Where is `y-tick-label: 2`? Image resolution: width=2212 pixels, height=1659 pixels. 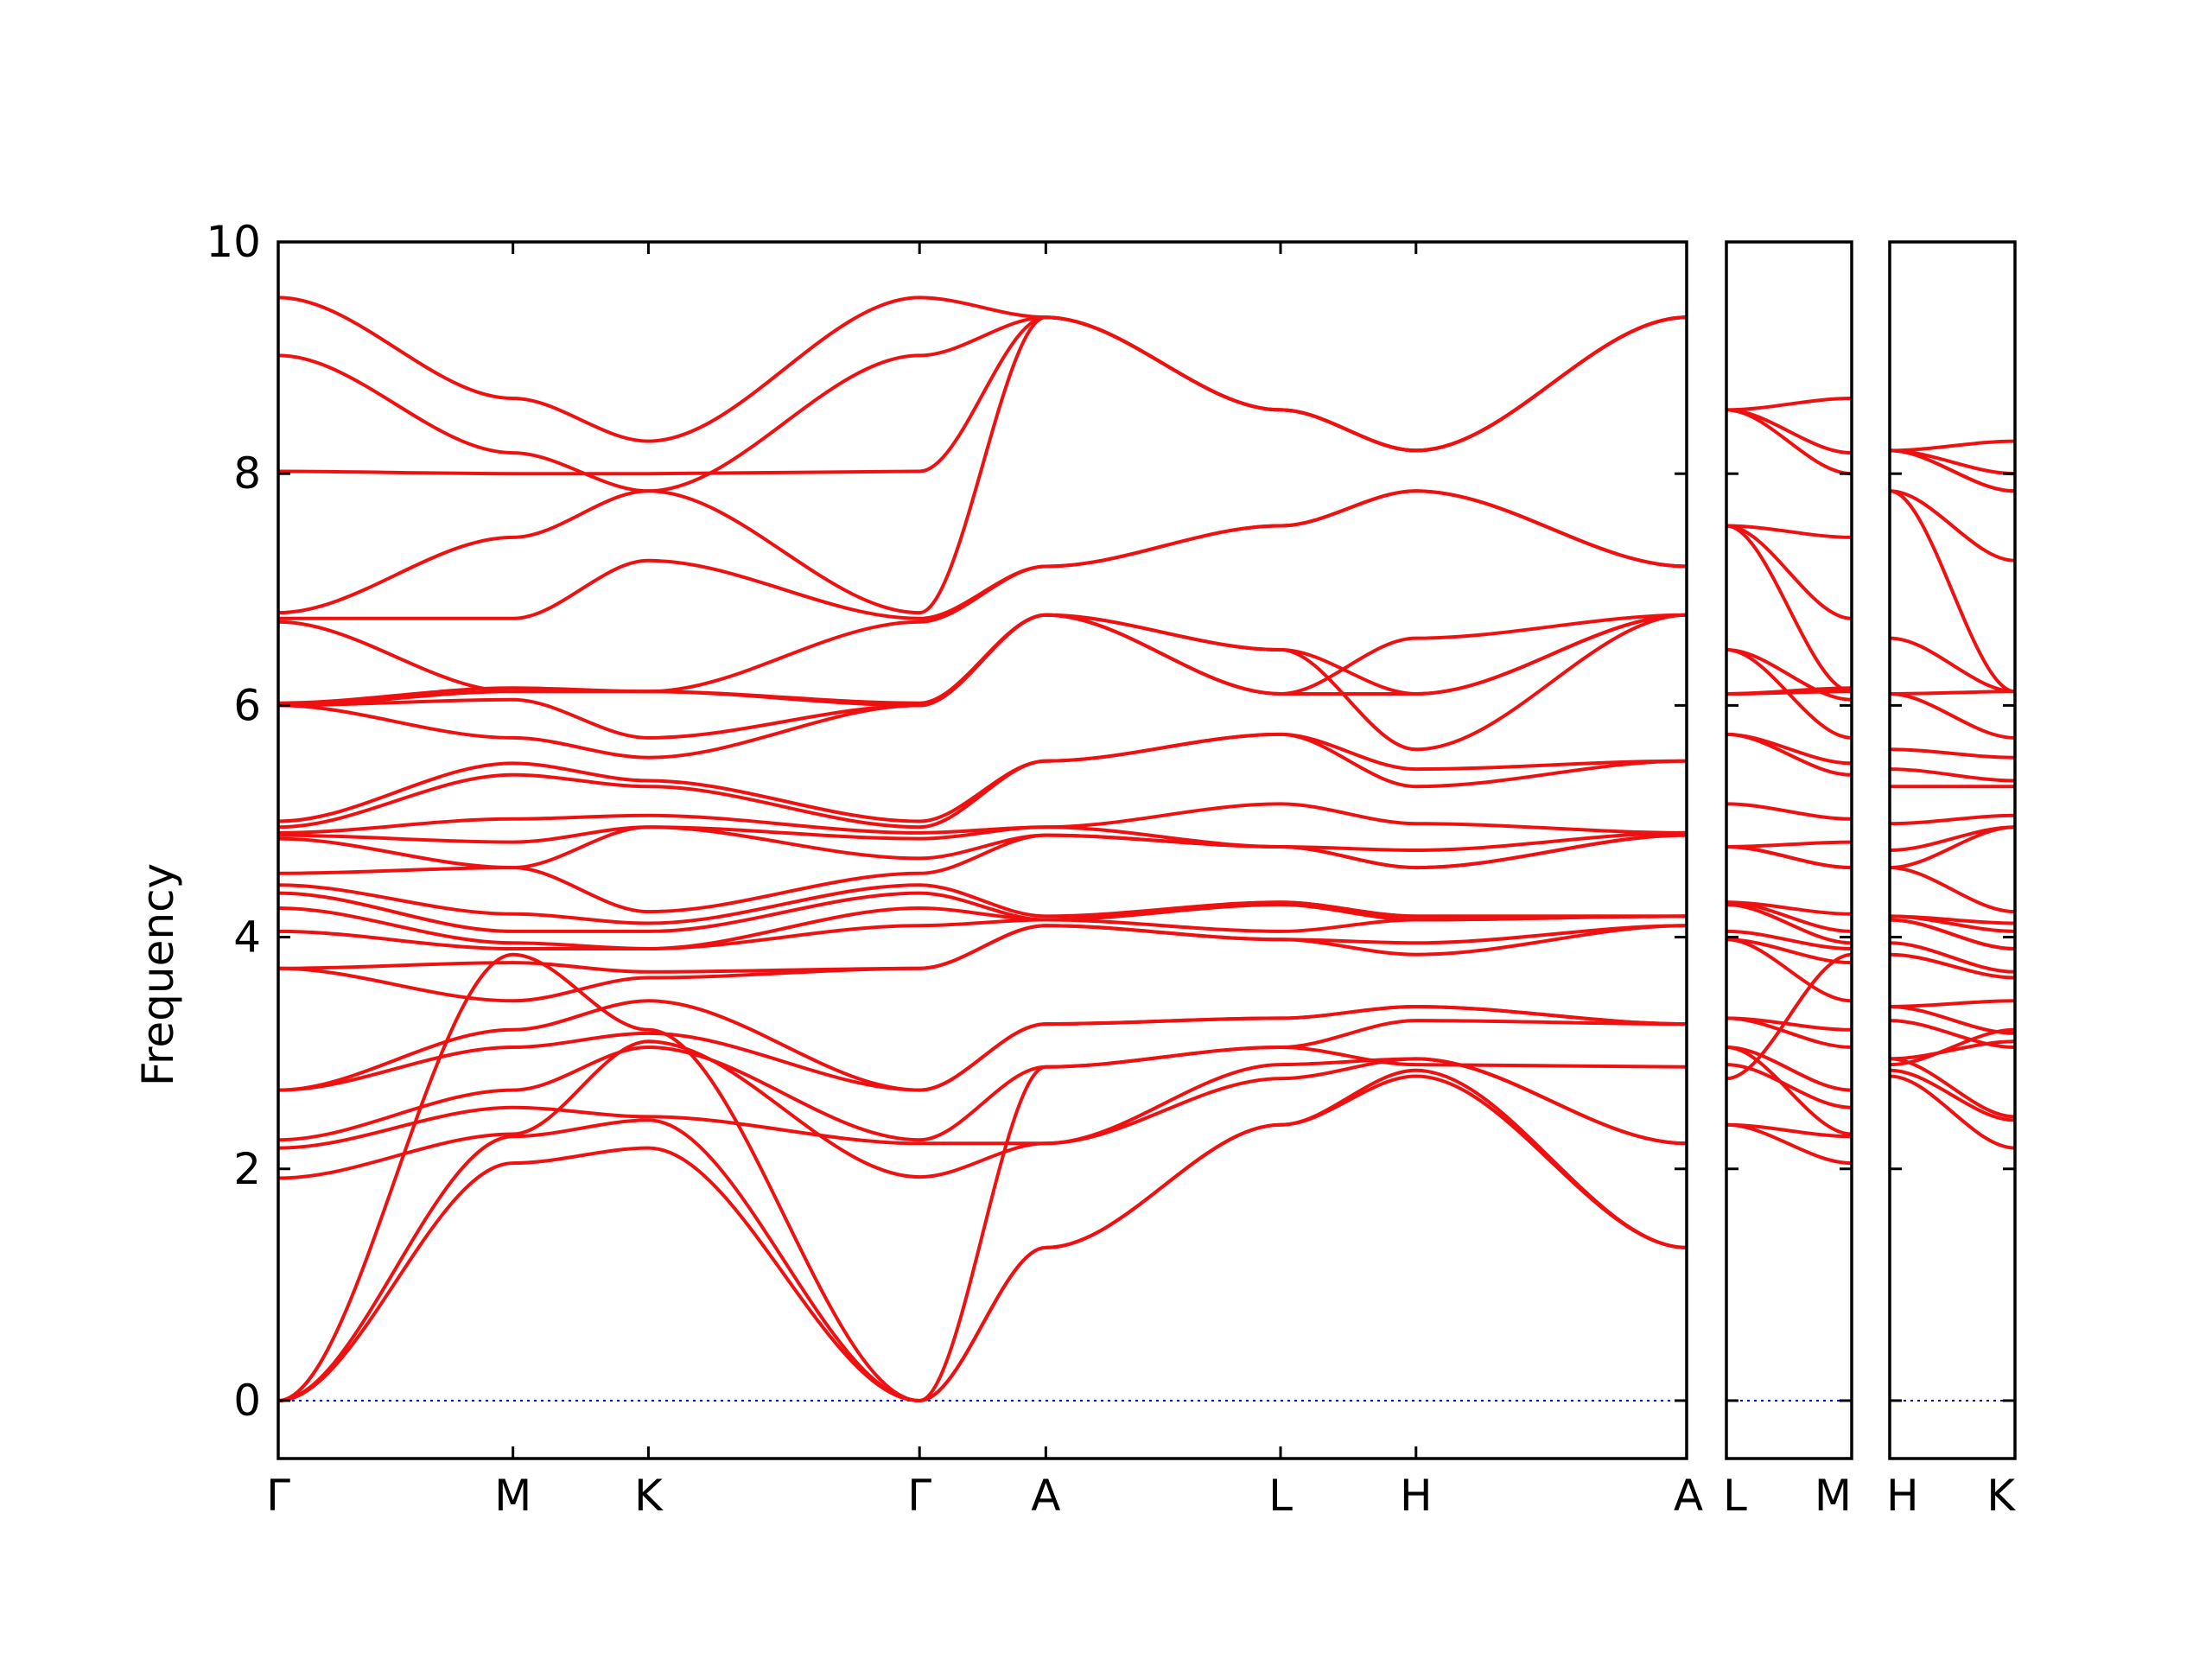 y-tick-label: 2 is located at coordinates (247, 1169).